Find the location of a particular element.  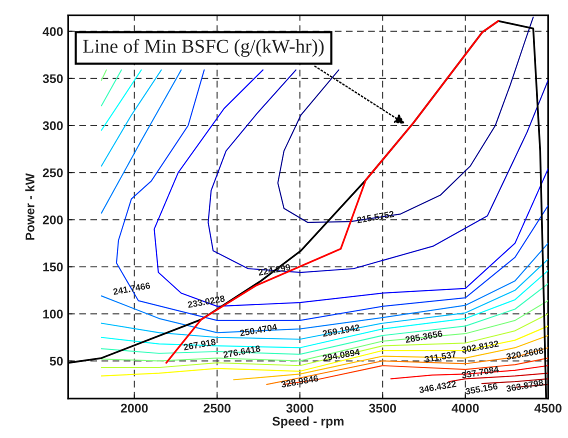

y-tick-label: 300 is located at coordinates (52, 125).